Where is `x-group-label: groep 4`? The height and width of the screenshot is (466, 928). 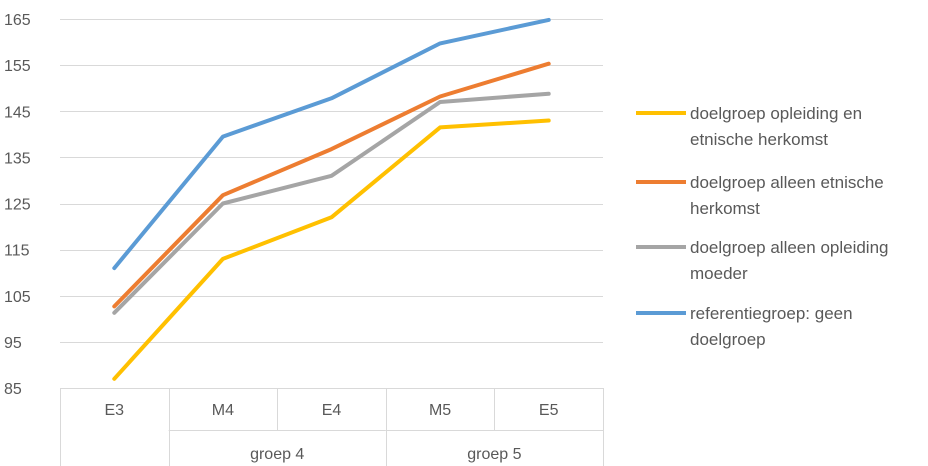
x-group-label: groep 4 is located at coordinates (277, 454).